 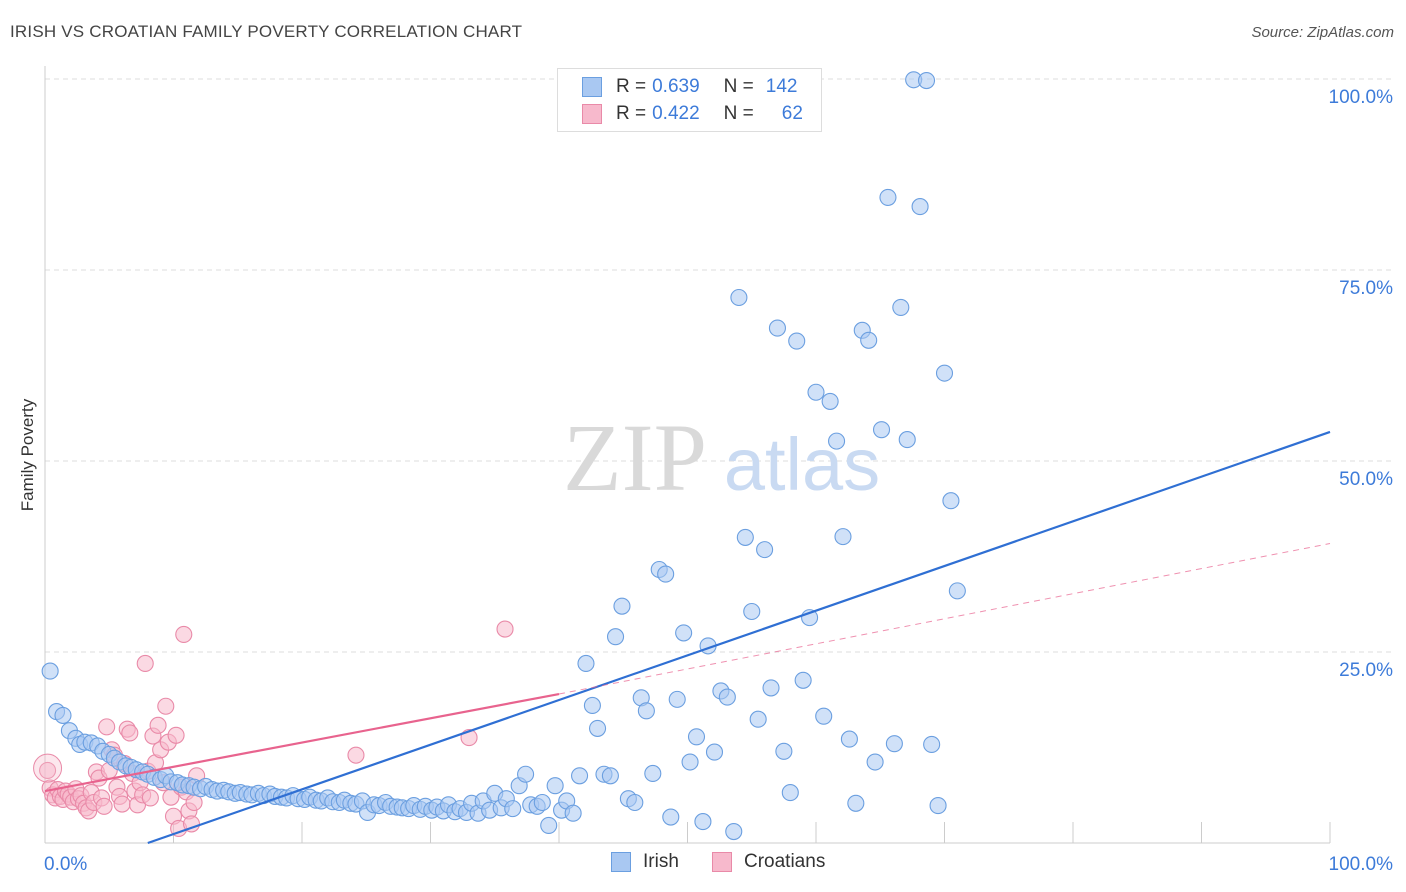 I want to click on legend-row-croatians: R = 0.422 N = 62, so click(x=692, y=114).